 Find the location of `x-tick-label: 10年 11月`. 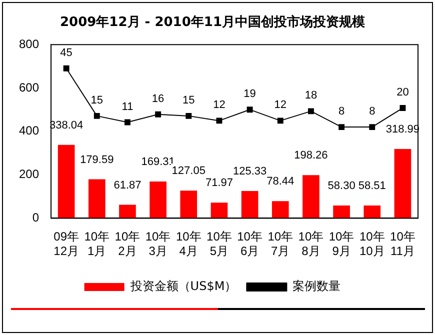

x-tick-label: 10年 11月 is located at coordinates (403, 244).